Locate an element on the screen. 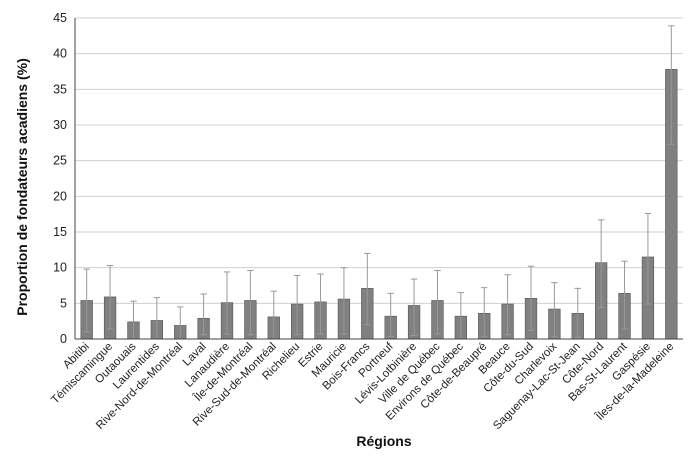 The height and width of the screenshot is (459, 700). y-tick-label: 30 is located at coordinates (60, 125).